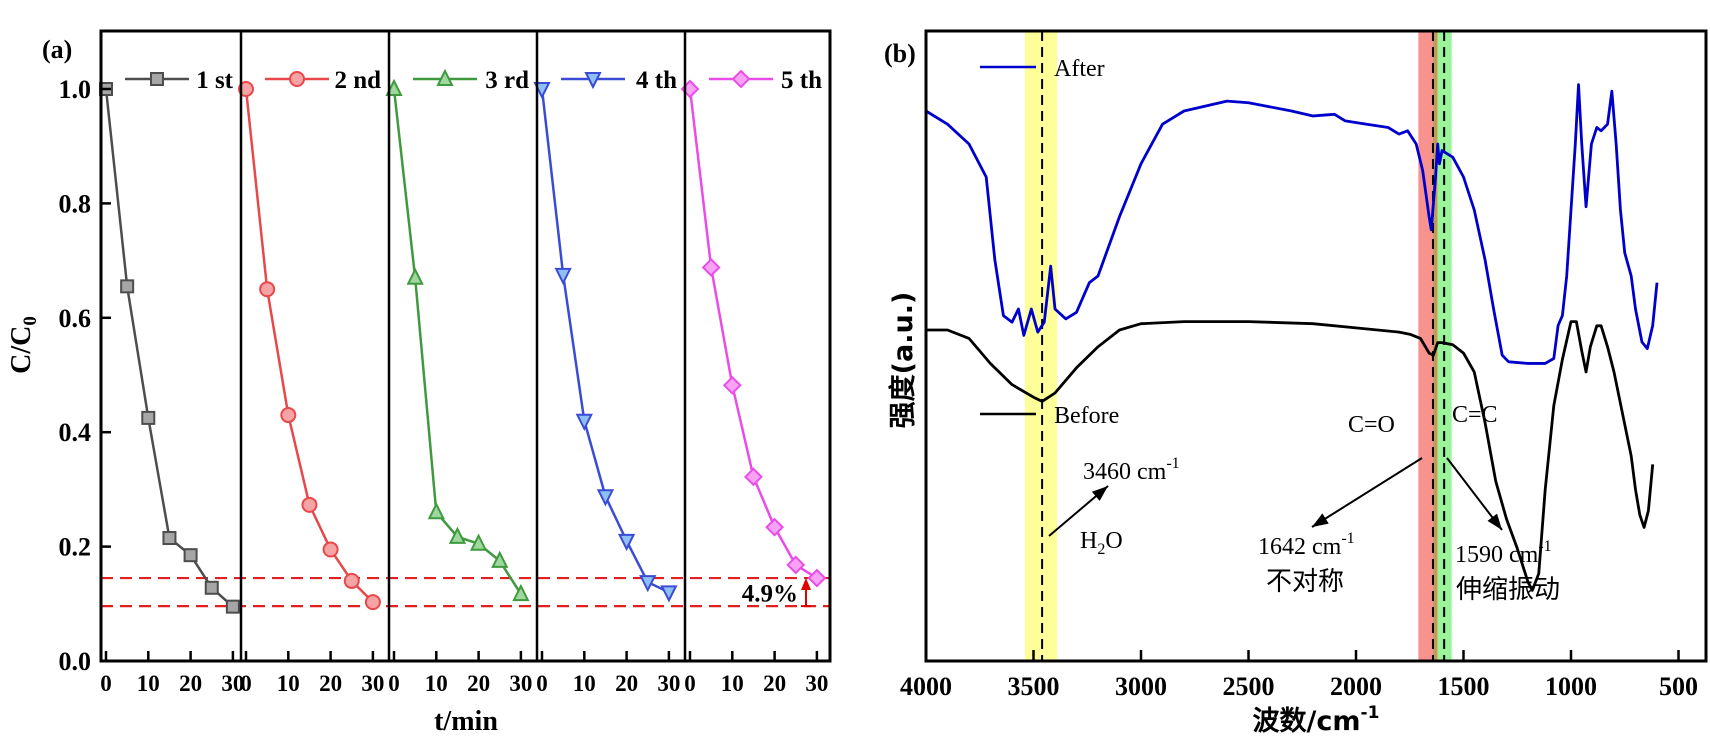  I want to click on legend-item-5: 5 th, so click(765, 80).